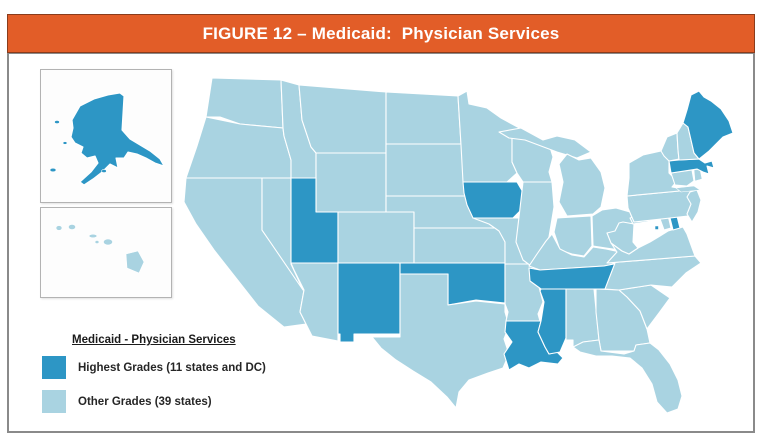 Image resolution: width=768 pixels, height=442 pixels. Describe the element at coordinates (100, 249) in the screenshot. I see `hawaii-inset-map` at that location.